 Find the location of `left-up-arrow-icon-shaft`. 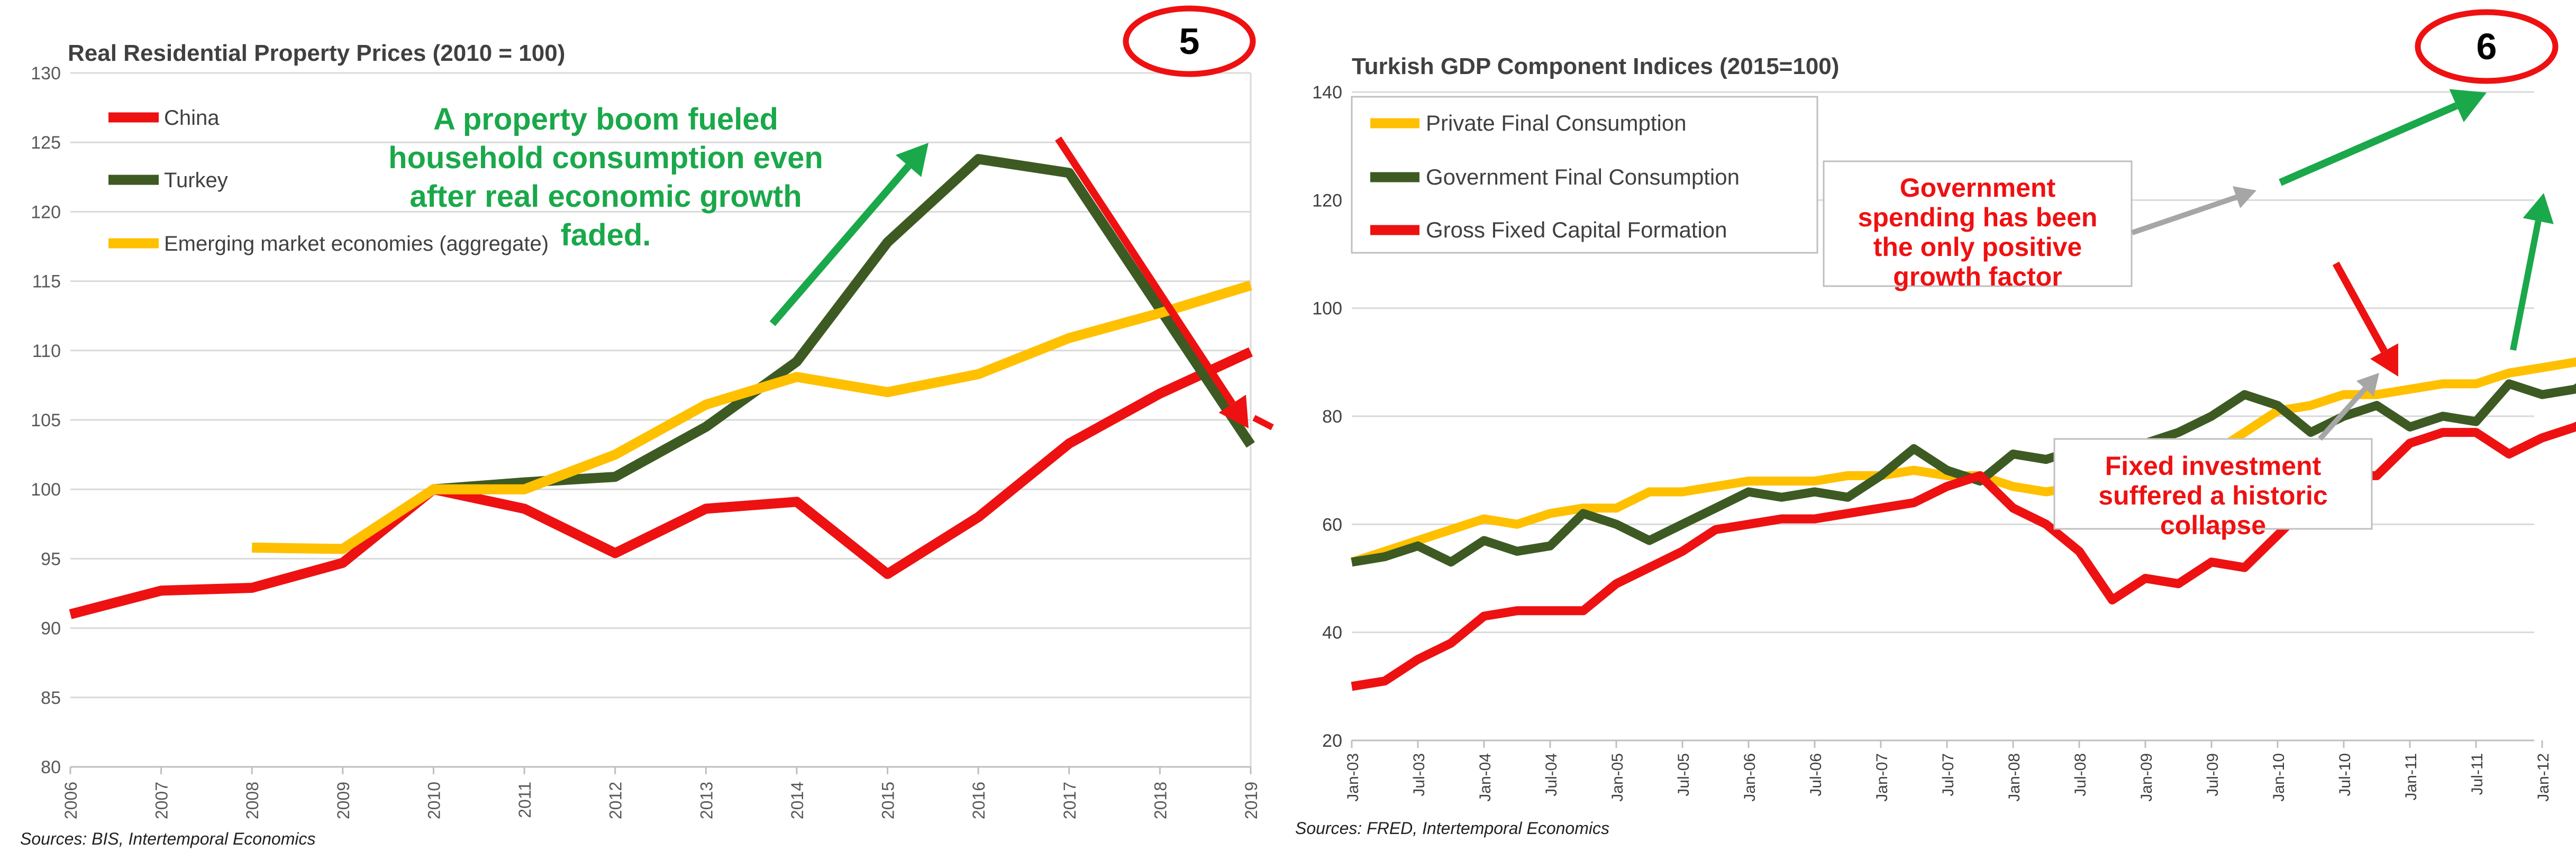

left-up-arrow-icon-shaft is located at coordinates (841, 244).